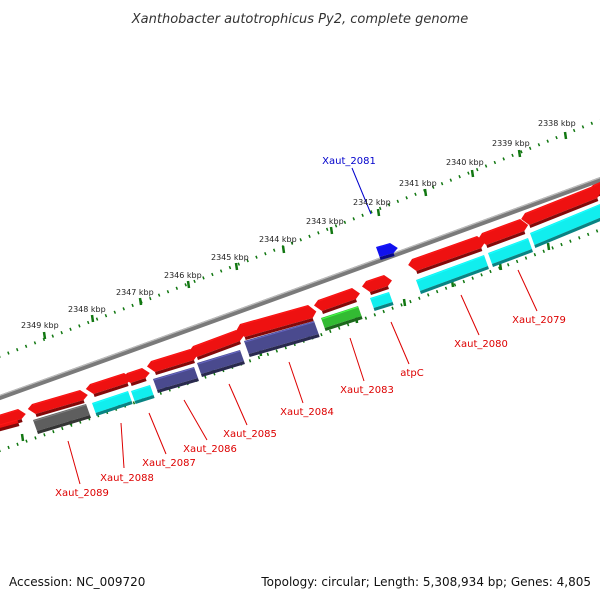 The image size is (600, 600). What do you see at coordinates (77, 582) in the screenshot?
I see `accession-text: Accession: NC_009720` at bounding box center [77, 582].